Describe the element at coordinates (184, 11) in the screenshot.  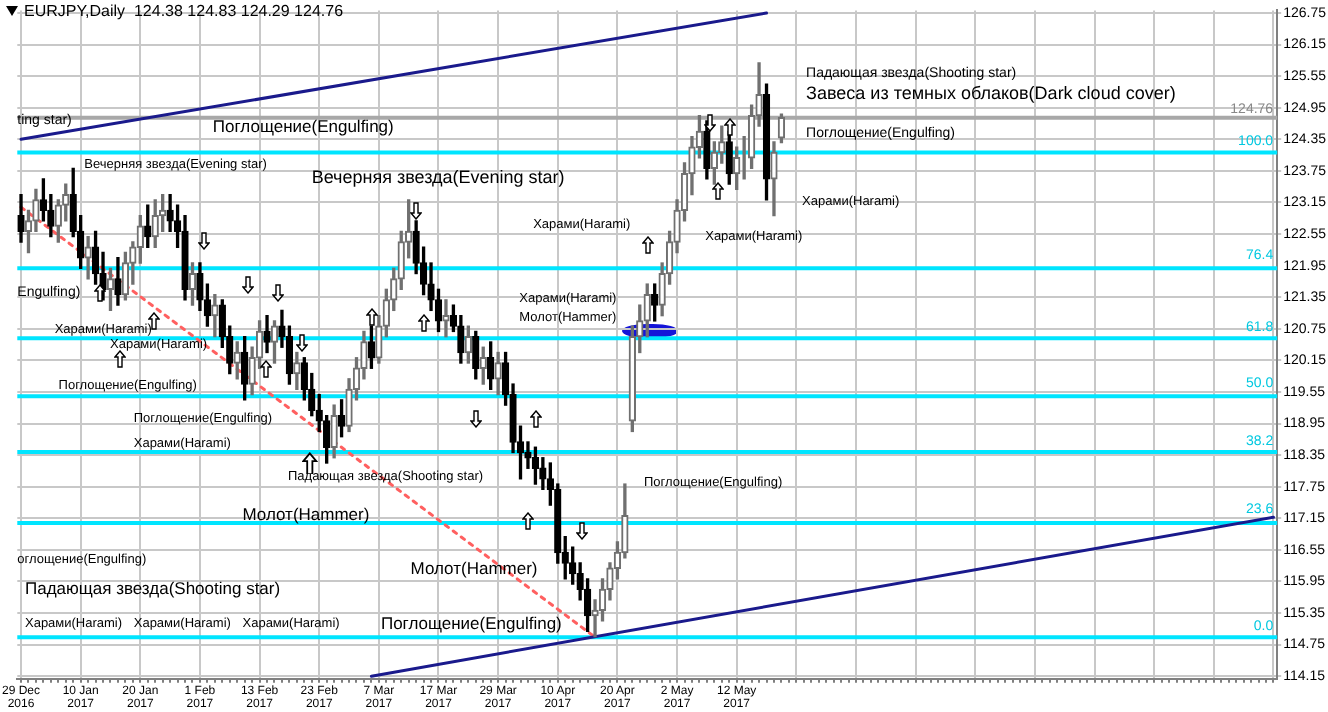
I see `chart-title: EURJPY,Daily 124.38 124.83 124.29 124.76` at that location.